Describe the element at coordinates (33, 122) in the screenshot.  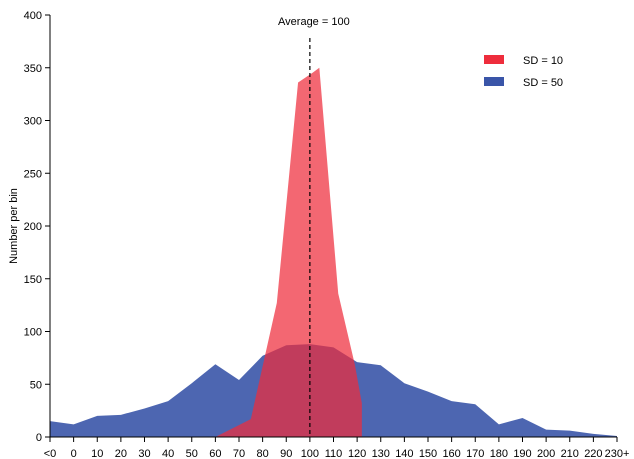
I see `y-tick-label: 300` at that location.